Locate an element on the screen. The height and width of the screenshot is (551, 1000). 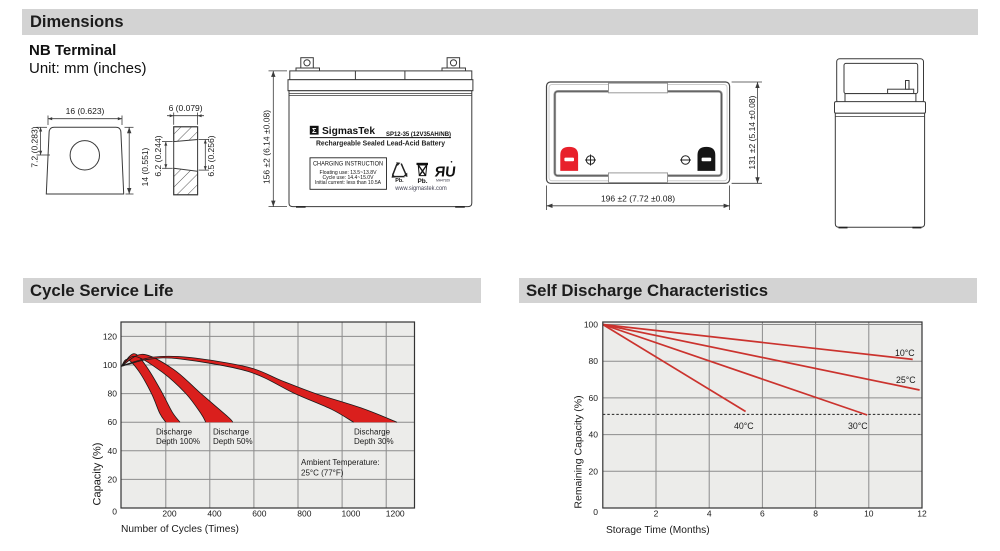
svg-text: 6 (0.079) is located at coordinates (186, 108).